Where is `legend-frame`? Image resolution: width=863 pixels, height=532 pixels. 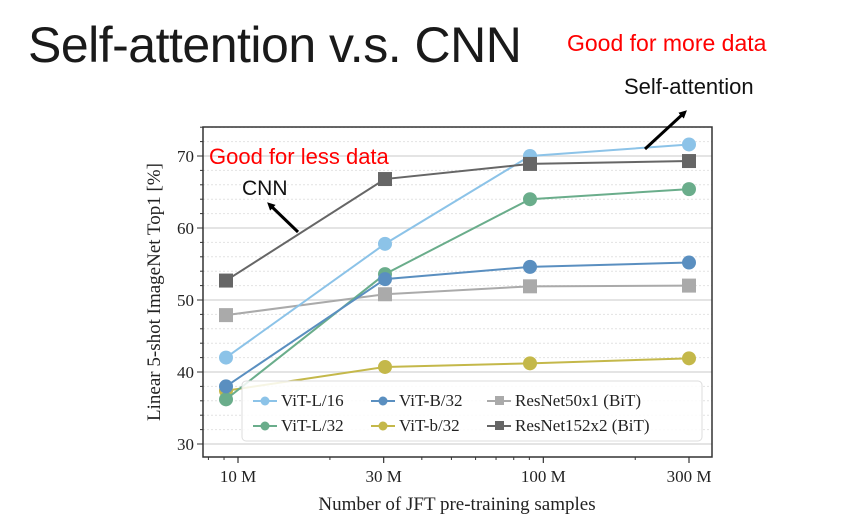
legend-frame is located at coordinates (472, 411).